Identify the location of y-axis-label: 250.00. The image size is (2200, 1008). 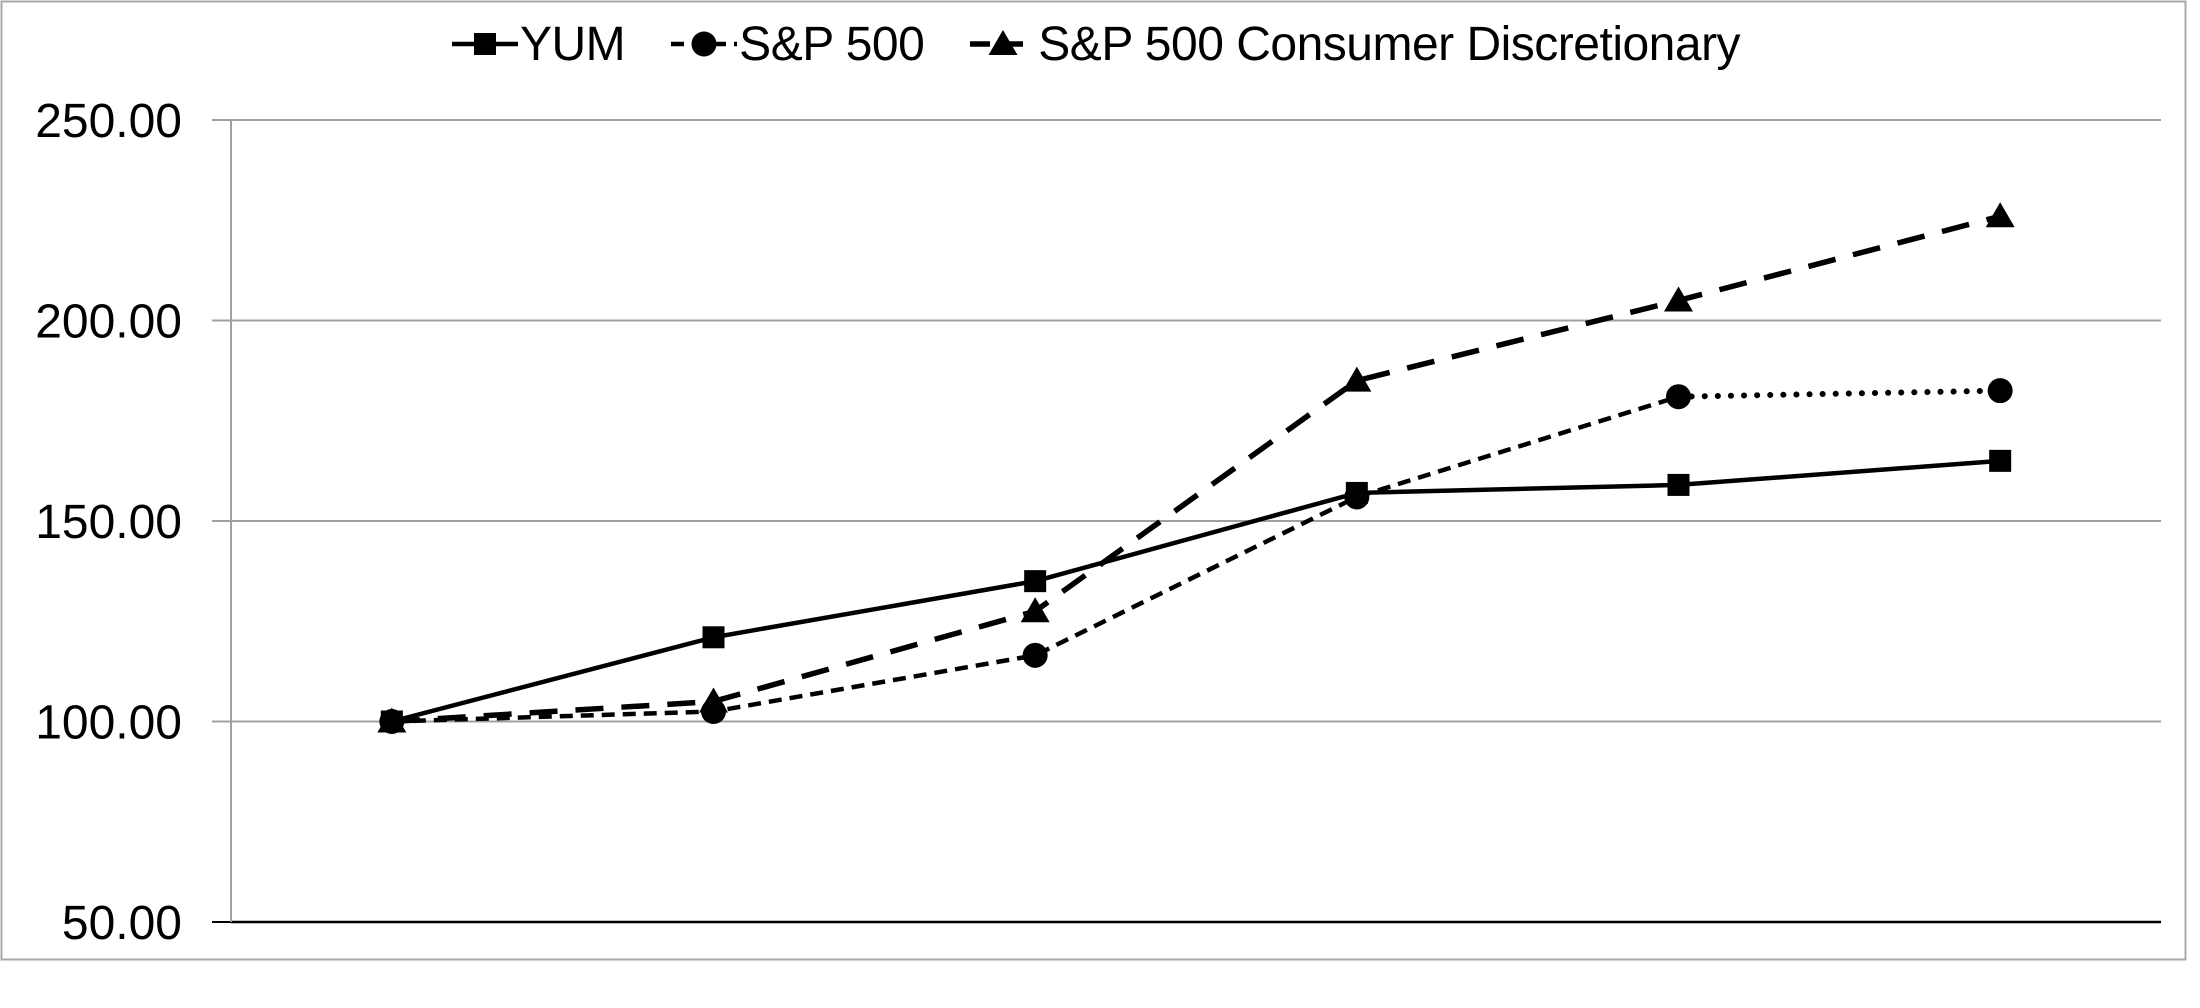
(108, 121).